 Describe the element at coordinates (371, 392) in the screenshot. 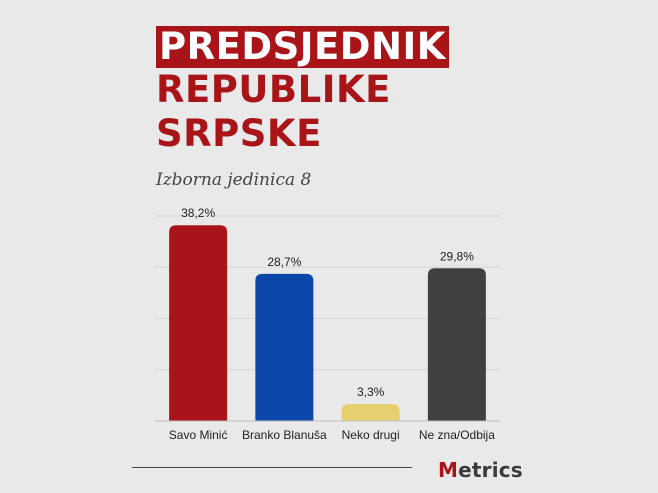

I see `data-label: 3,3%` at that location.